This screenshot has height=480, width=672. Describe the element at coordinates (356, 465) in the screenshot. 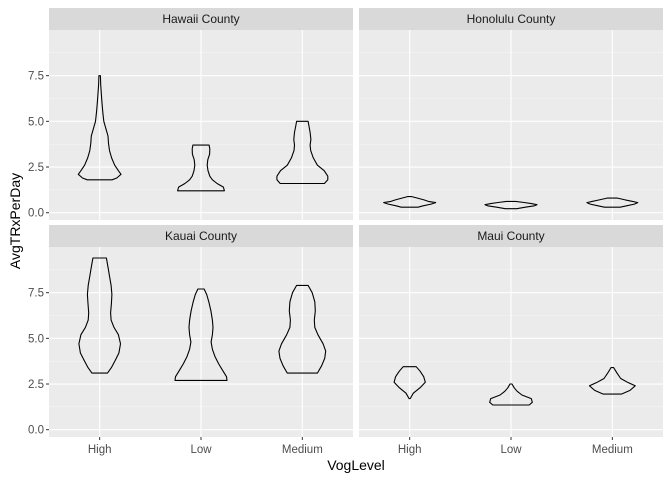

I see `x-axis-title: VogLevel` at that location.